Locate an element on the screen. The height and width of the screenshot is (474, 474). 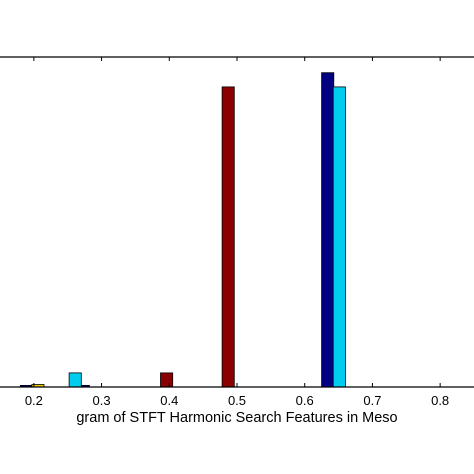
x-tick-label-2: 0.3 is located at coordinates (102, 400).